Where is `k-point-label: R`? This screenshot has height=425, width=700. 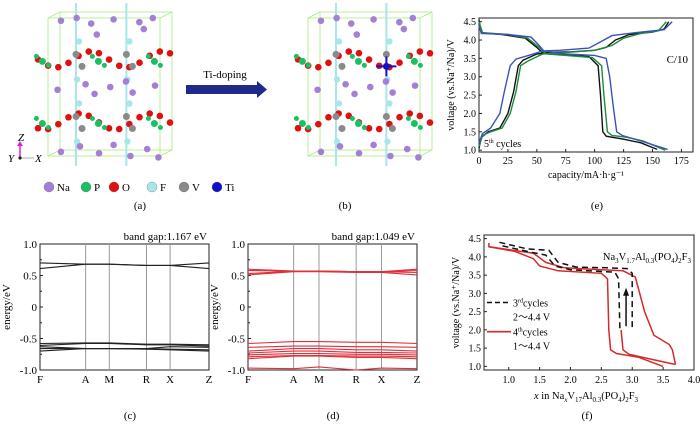
k-point-label: R is located at coordinates (356, 380).